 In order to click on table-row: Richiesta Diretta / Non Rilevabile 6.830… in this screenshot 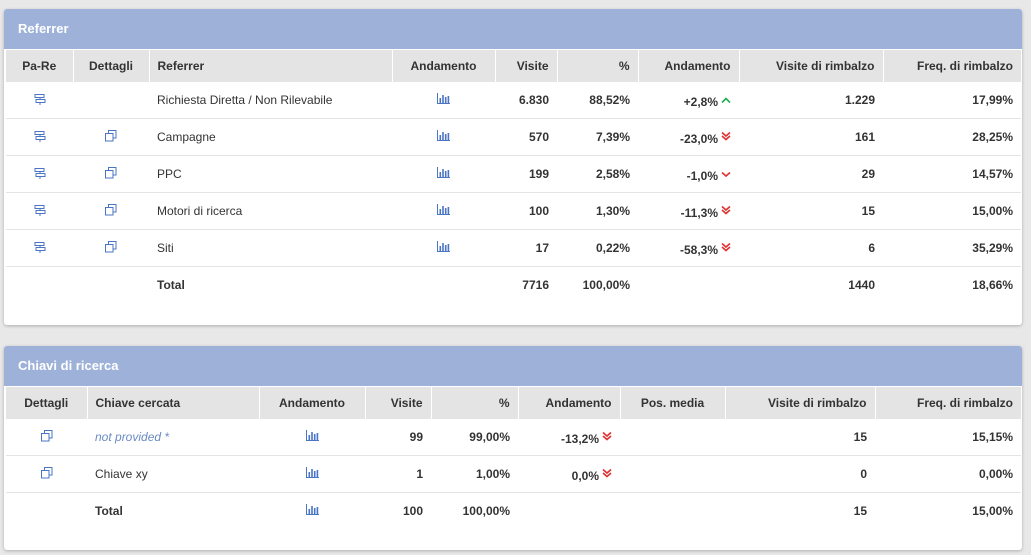, I will do `click(513, 100)`.